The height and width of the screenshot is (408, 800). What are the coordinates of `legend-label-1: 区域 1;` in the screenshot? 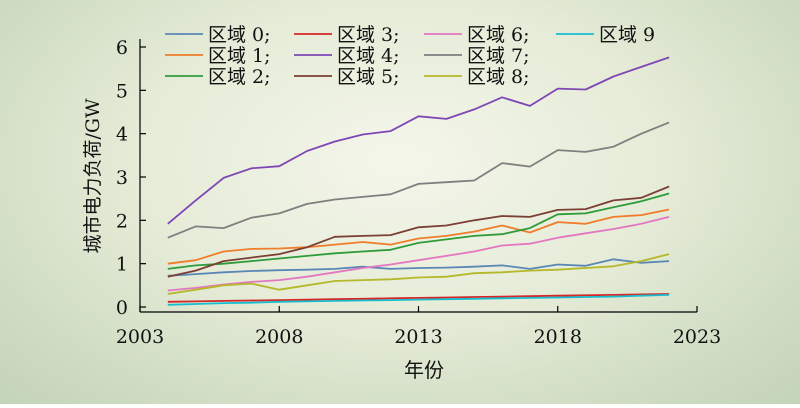 It's located at (239, 56).